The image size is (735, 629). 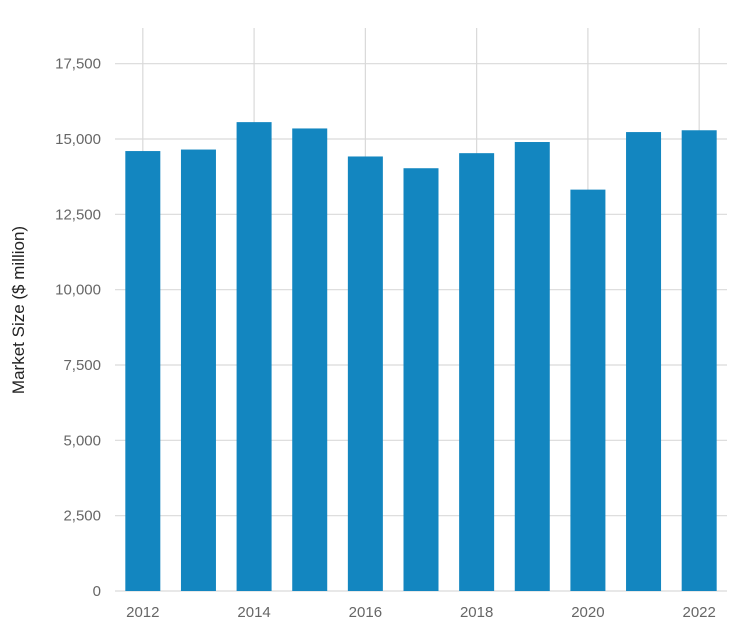 What do you see at coordinates (198, 370) in the screenshot?
I see `bar-2013` at bounding box center [198, 370].